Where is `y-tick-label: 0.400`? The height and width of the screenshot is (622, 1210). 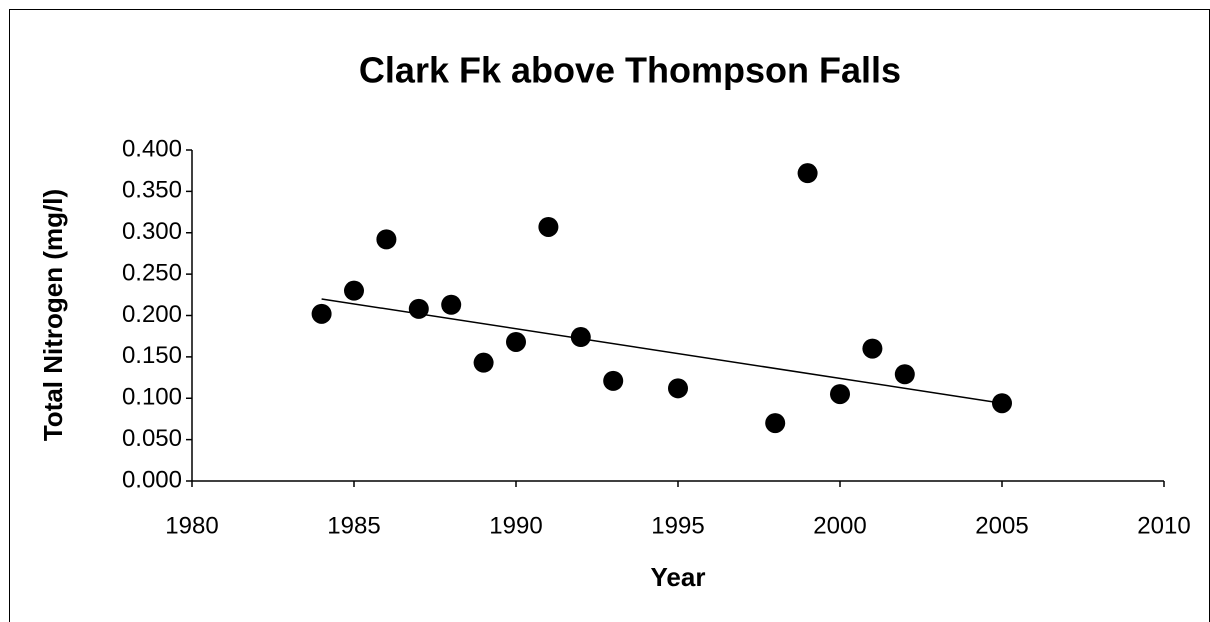
y-tick-label: 0.400 is located at coordinates (152, 148).